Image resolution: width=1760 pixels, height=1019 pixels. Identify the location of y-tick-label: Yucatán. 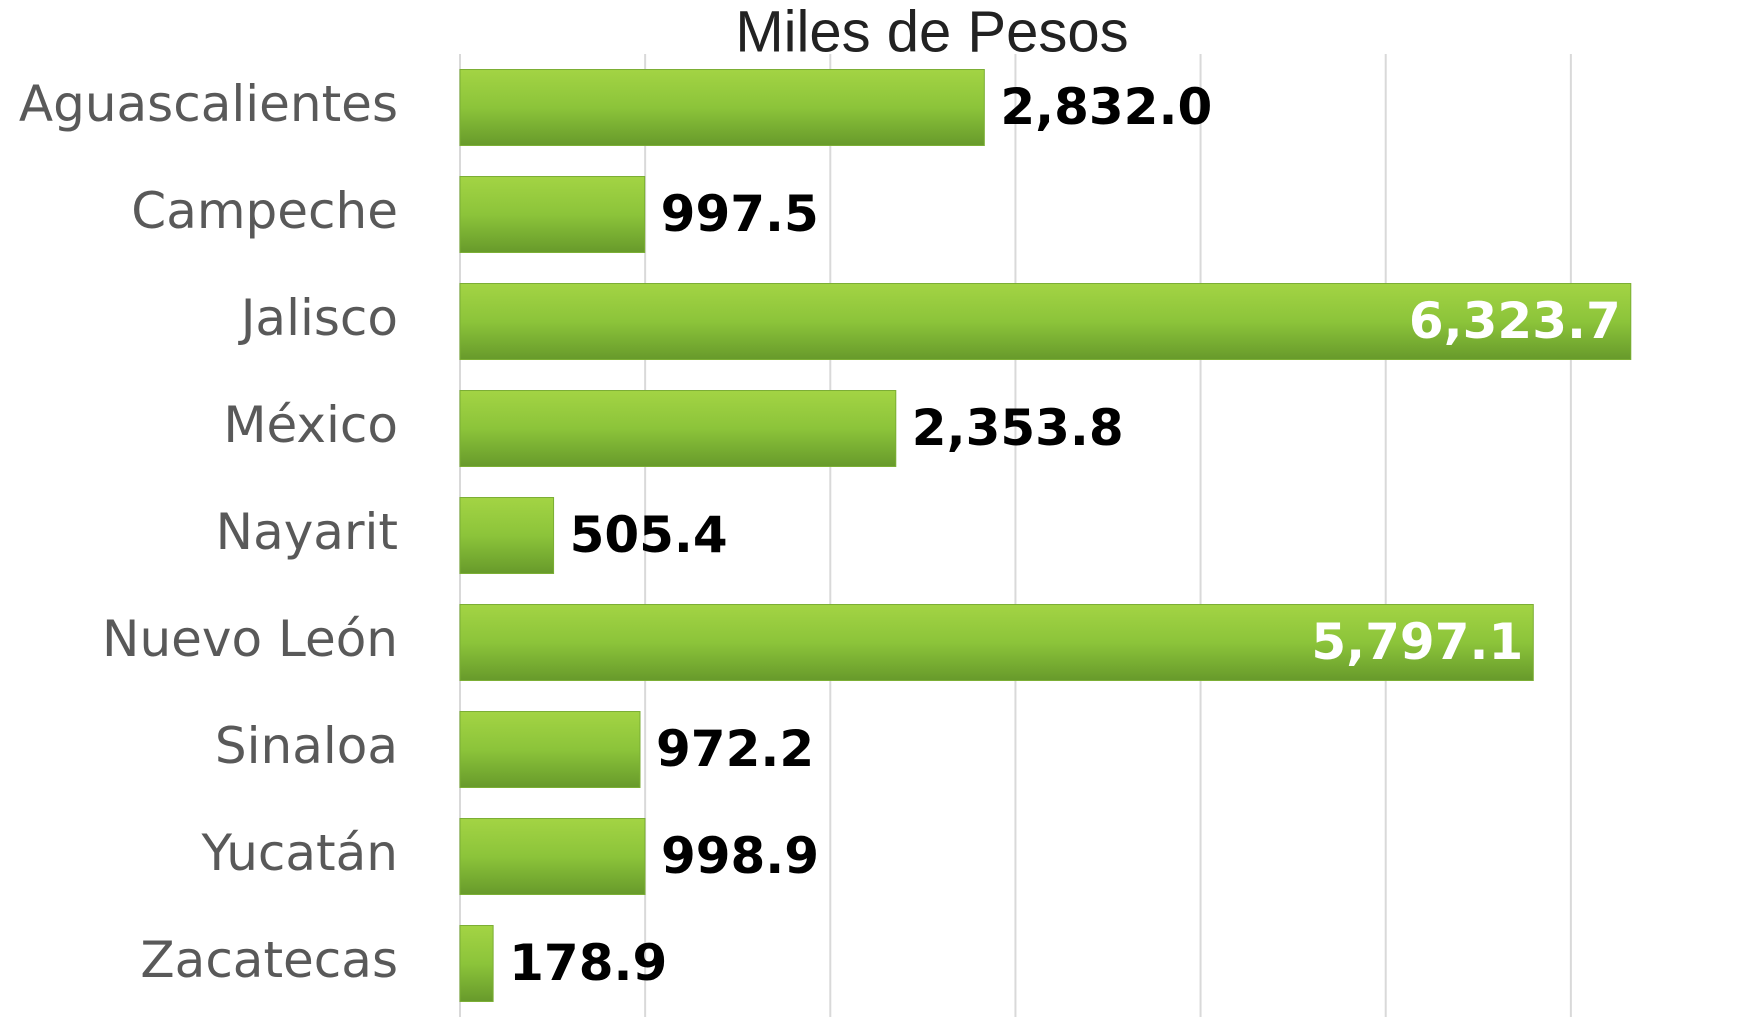
(299, 853).